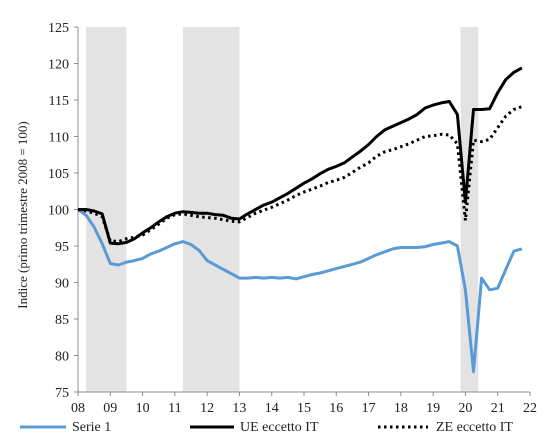 This screenshot has height=439, width=544. I want to click on y-tick-label-110: 110, so click(59, 138).